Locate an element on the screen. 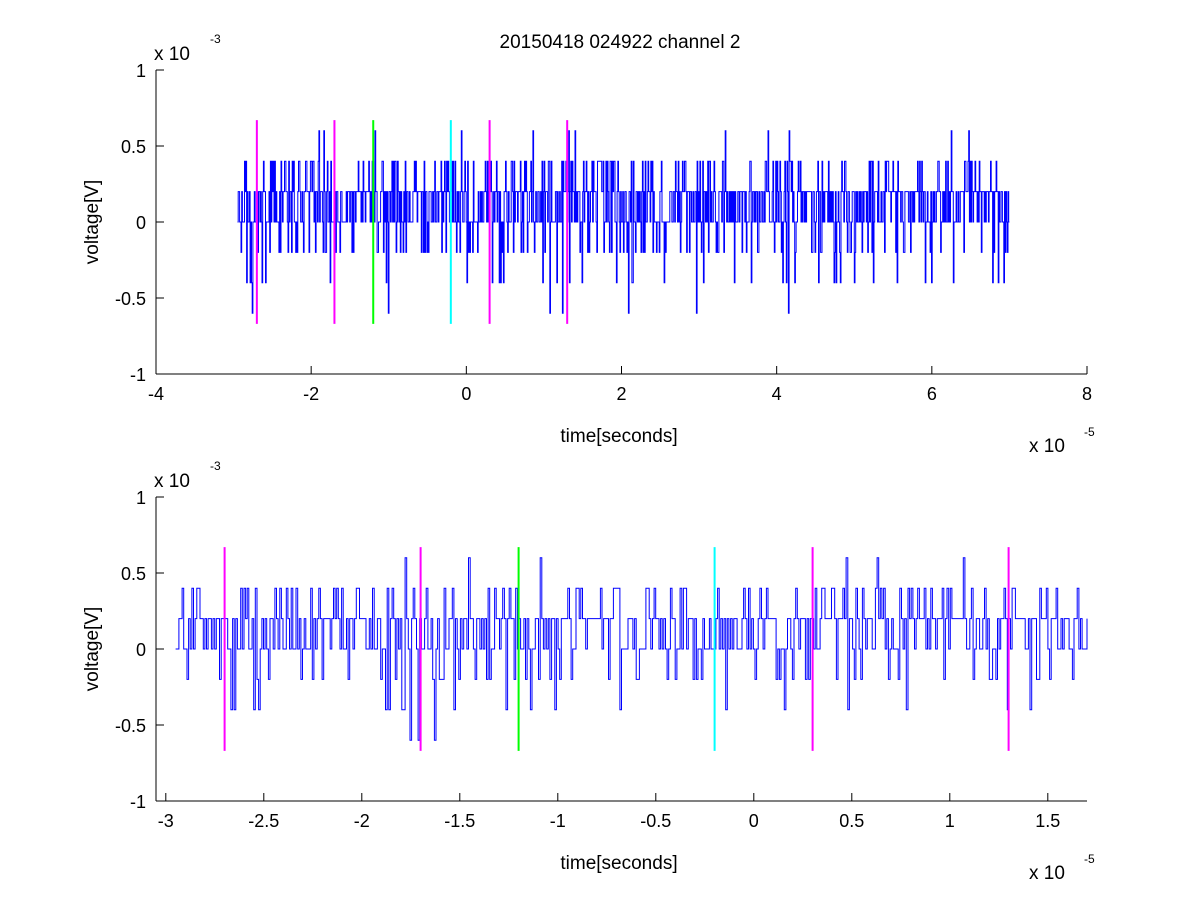 This screenshot has height=901, width=1200. x-tick-label: 0.5 is located at coordinates (851, 821).